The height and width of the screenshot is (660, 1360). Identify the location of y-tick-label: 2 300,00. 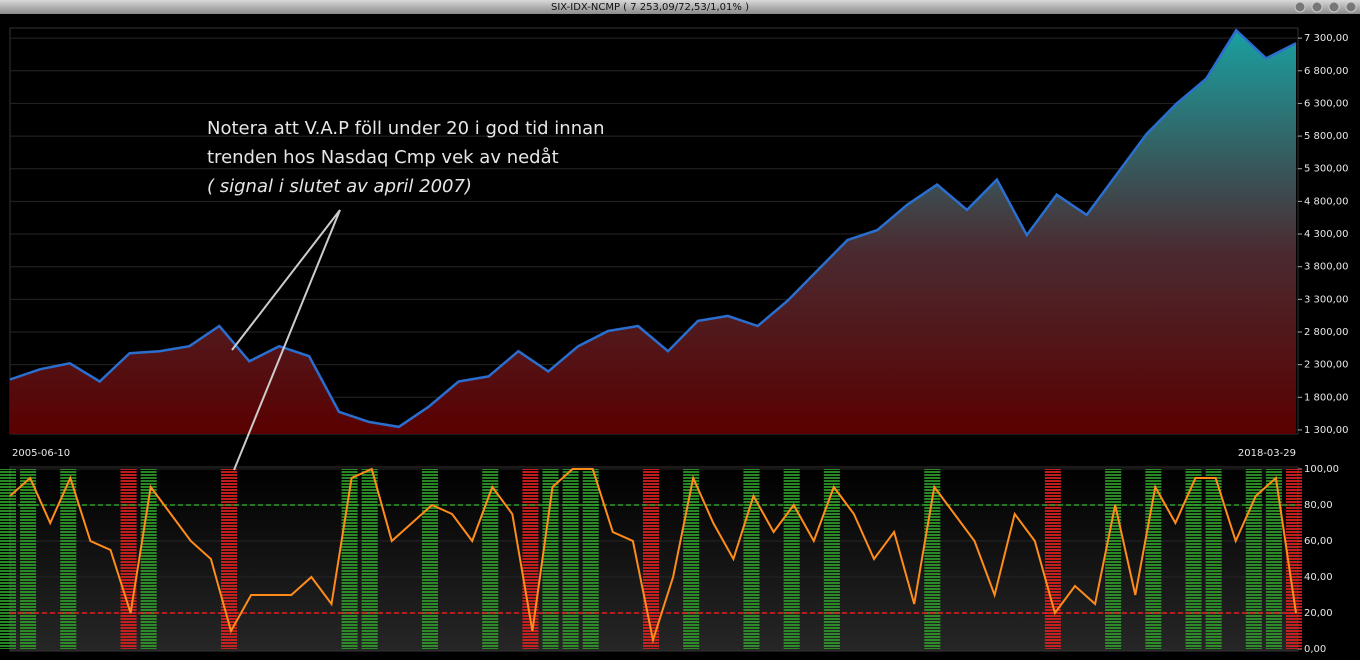
(1326, 365).